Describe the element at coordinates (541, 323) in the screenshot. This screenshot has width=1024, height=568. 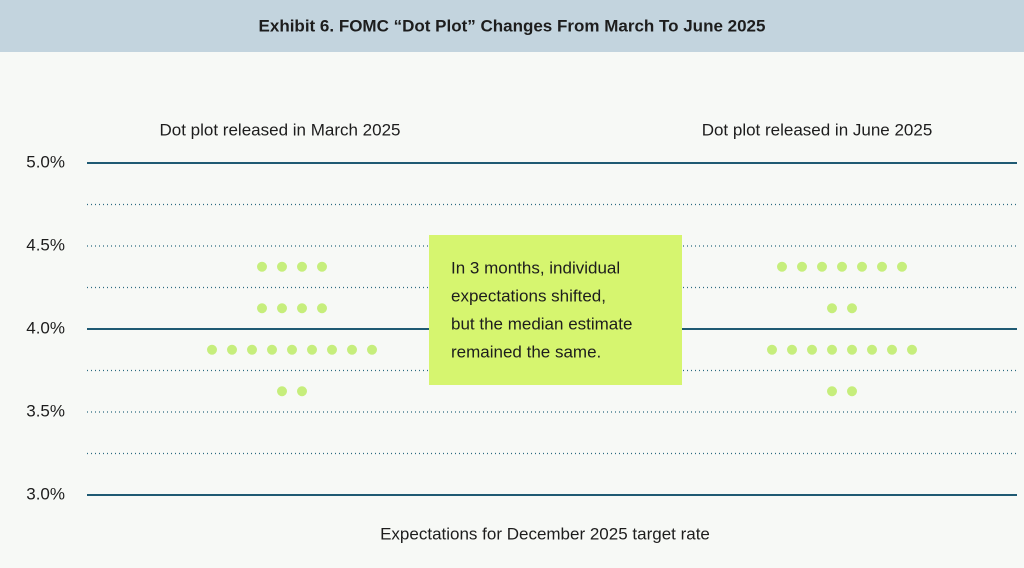
I see `annotation-line: but the median estimate` at that location.